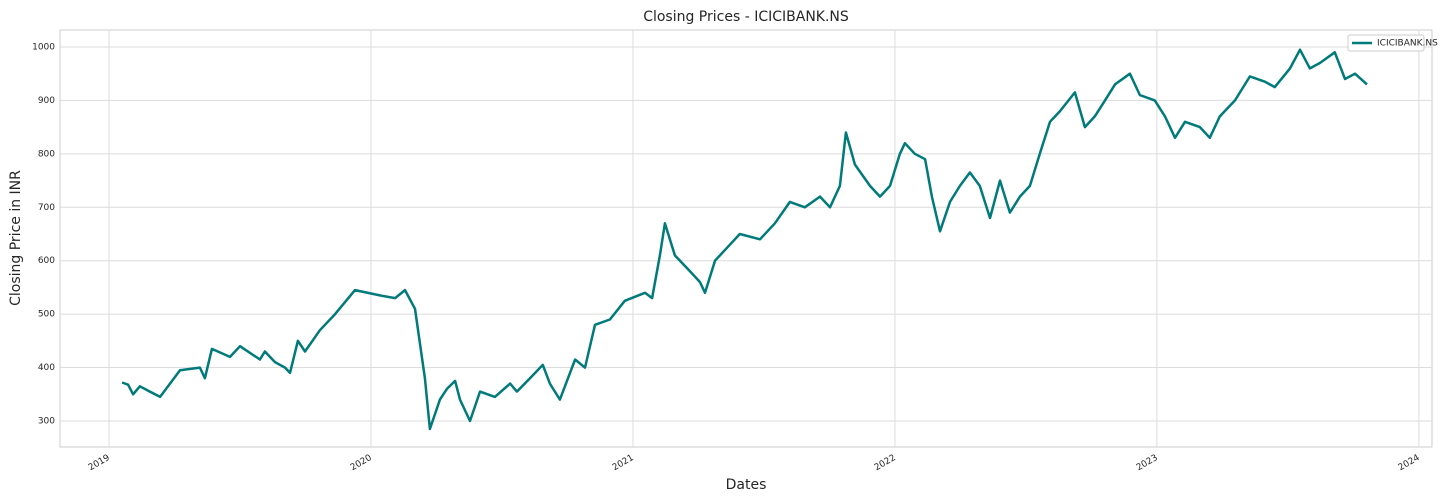 This screenshot has width=1440, height=504. What do you see at coordinates (43, 47) in the screenshot?
I see `y-tick-label: 1000` at bounding box center [43, 47].